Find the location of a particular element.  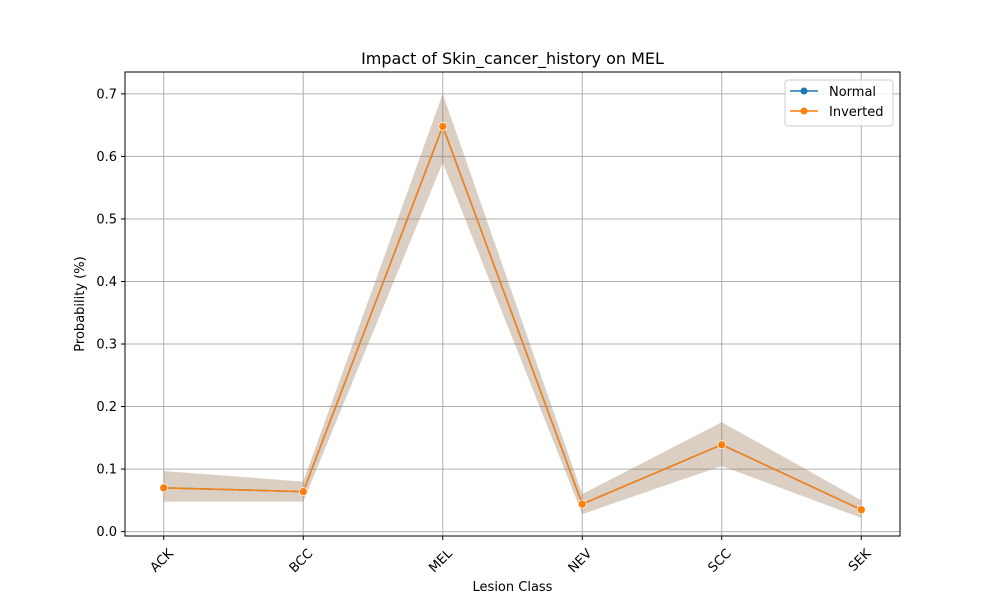

legend-item-inverted: Inverted is located at coordinates (836, 112).